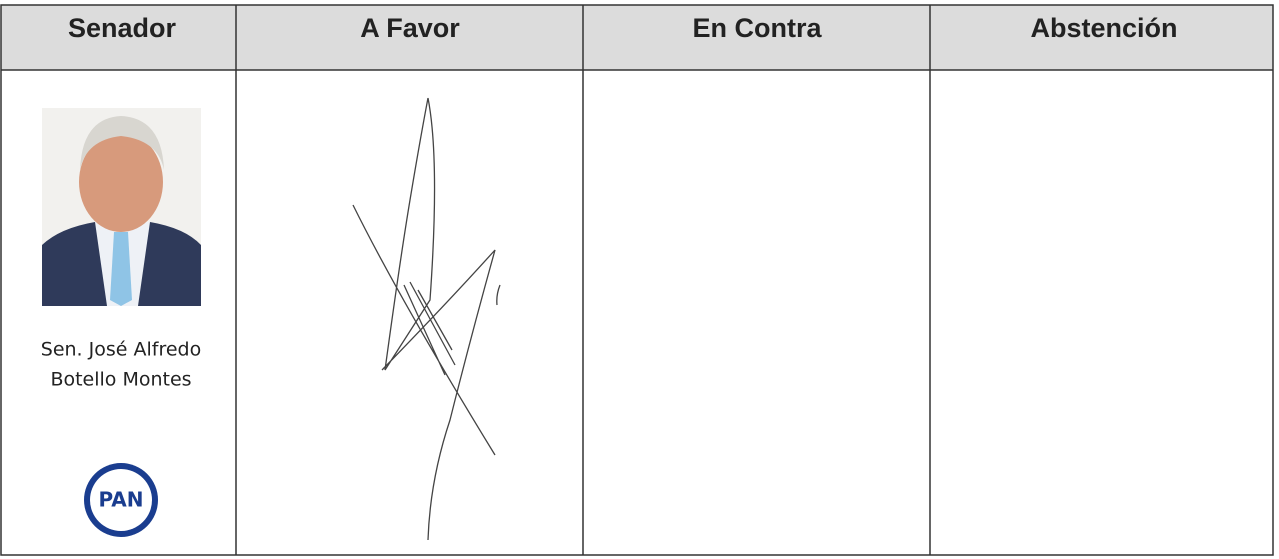 The width and height of the screenshot is (1279, 559). I want to click on senator-name: Botello Montes, so click(120, 380).